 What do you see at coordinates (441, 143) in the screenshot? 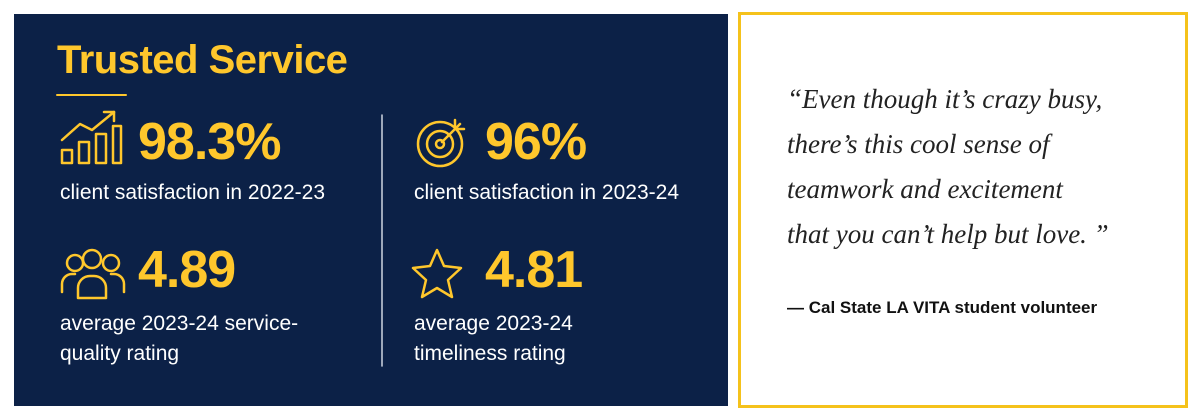
I see `target-icon` at bounding box center [441, 143].